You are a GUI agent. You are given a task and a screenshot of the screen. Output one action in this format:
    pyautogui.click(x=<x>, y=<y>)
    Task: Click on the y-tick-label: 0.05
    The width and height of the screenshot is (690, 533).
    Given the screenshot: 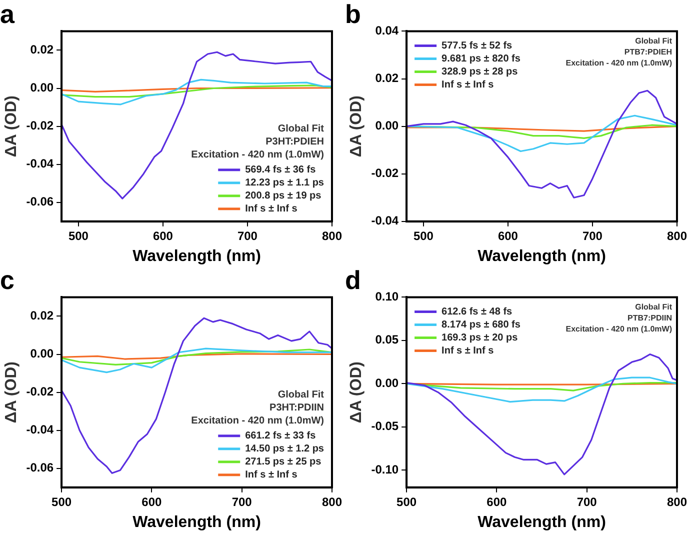 What is the action you would take?
    pyautogui.click(x=387, y=339)
    